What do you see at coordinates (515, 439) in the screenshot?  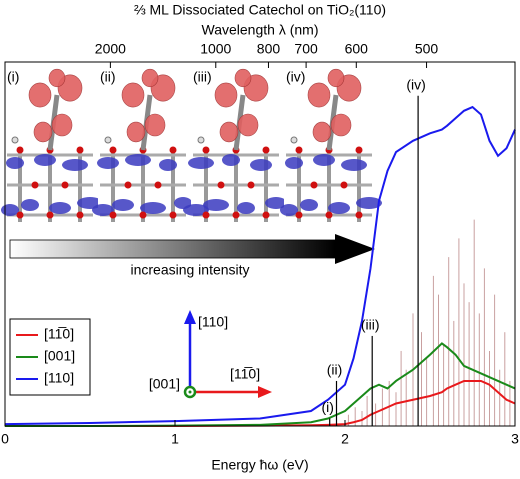 I see `x-tick-label: 3` at bounding box center [515, 439].